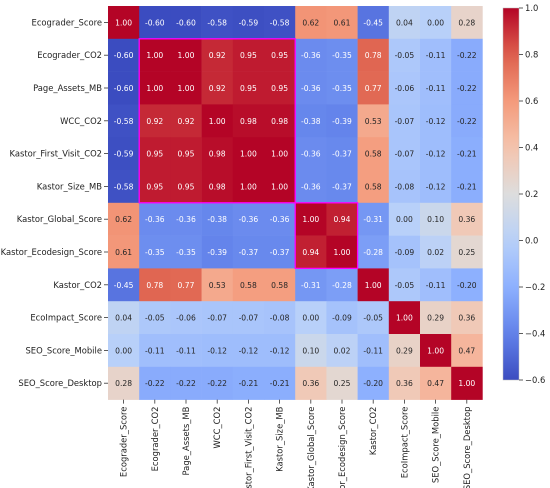 The image size is (550, 488). What do you see at coordinates (66, 318) in the screenshot?
I see `y-tick-label: EcoImpact_Score` at bounding box center [66, 318].